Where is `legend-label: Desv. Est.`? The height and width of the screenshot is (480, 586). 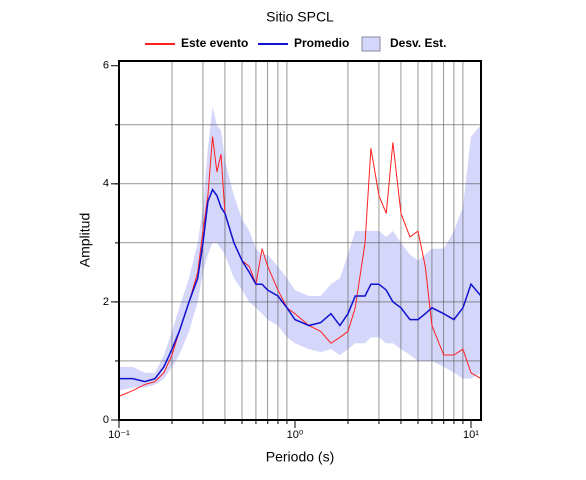 legend-label: Desv. Est. is located at coordinates (418, 43).